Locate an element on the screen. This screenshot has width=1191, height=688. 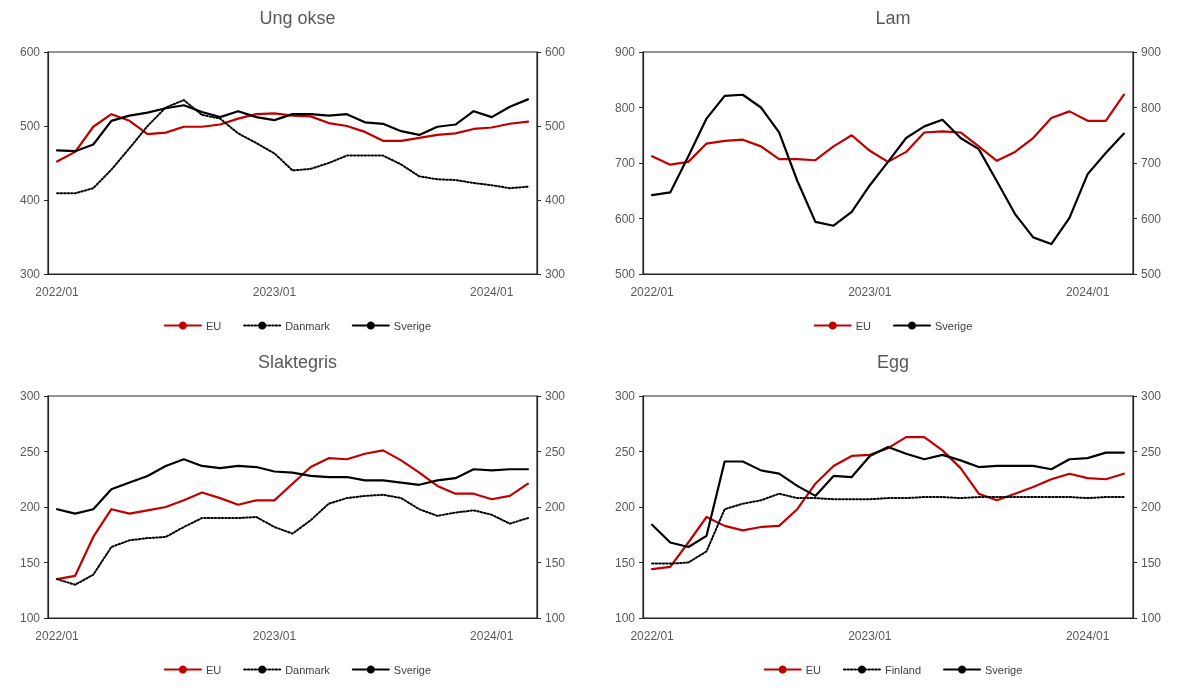
y2-tick-label: 800 is located at coordinates (1151, 107).